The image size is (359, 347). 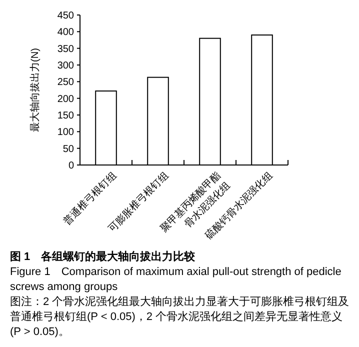 I want to click on y-tick-label: 450, so click(x=65, y=16).